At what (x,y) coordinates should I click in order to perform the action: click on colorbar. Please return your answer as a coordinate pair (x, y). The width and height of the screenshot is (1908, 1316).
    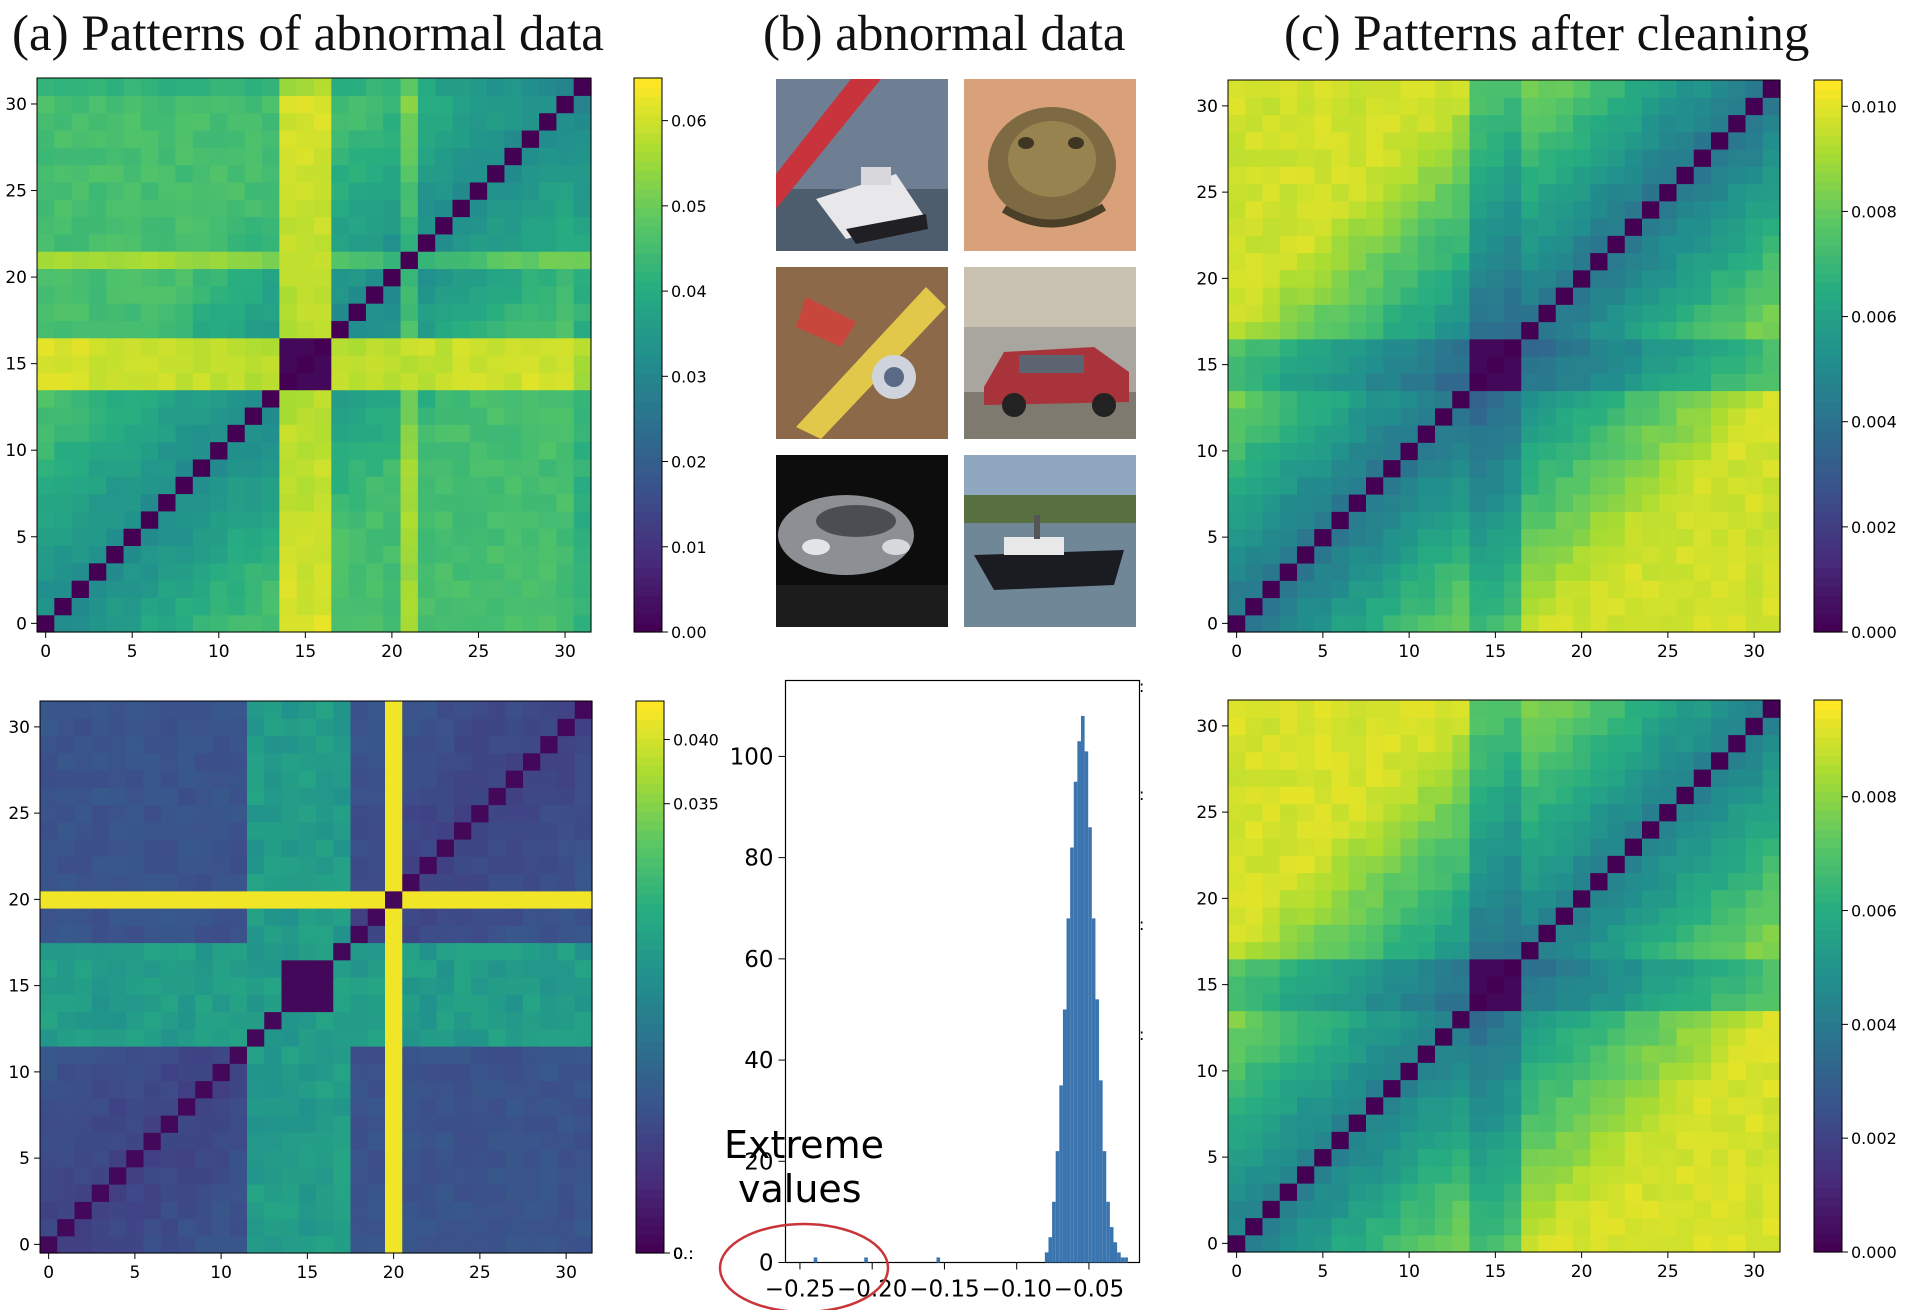
    Looking at the image, I should click on (1828, 356).